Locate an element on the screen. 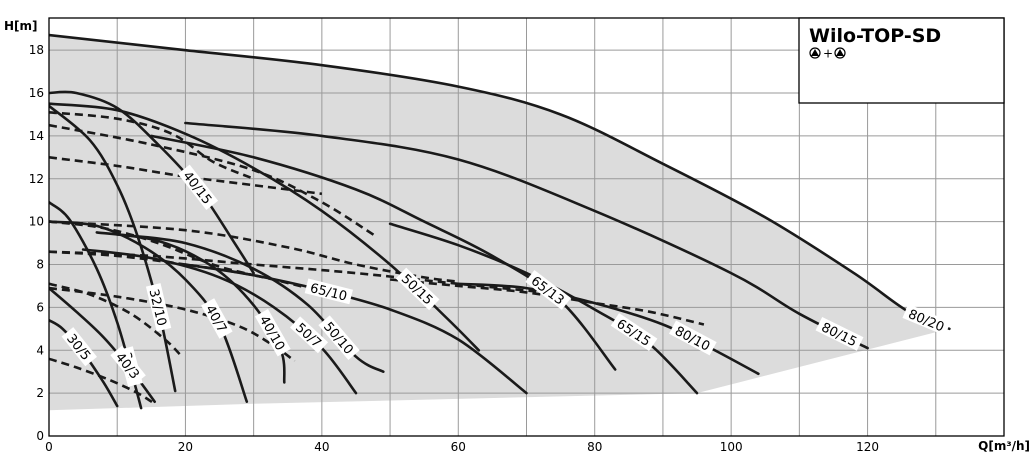 The image size is (1034, 467). x-tick-label: 60 is located at coordinates (458, 447).